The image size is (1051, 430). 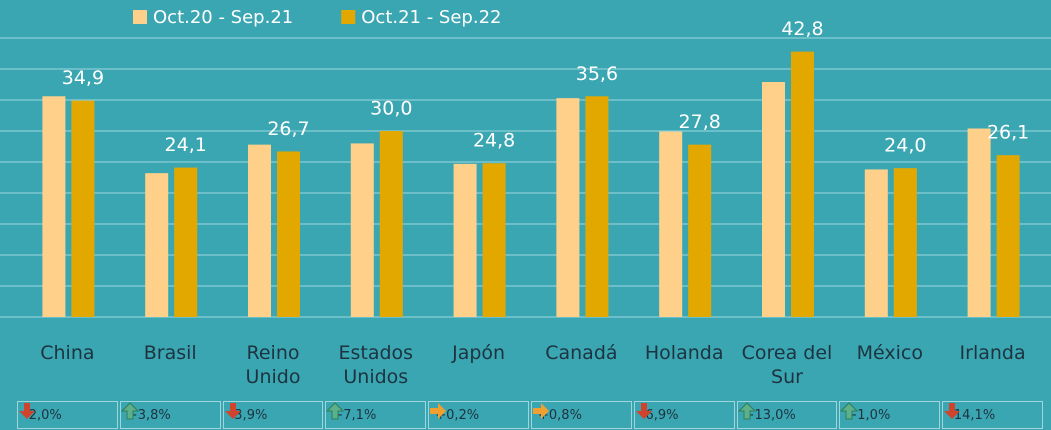 What do you see at coordinates (905, 146) in the screenshot?
I see `data-label: 24,0` at bounding box center [905, 146].